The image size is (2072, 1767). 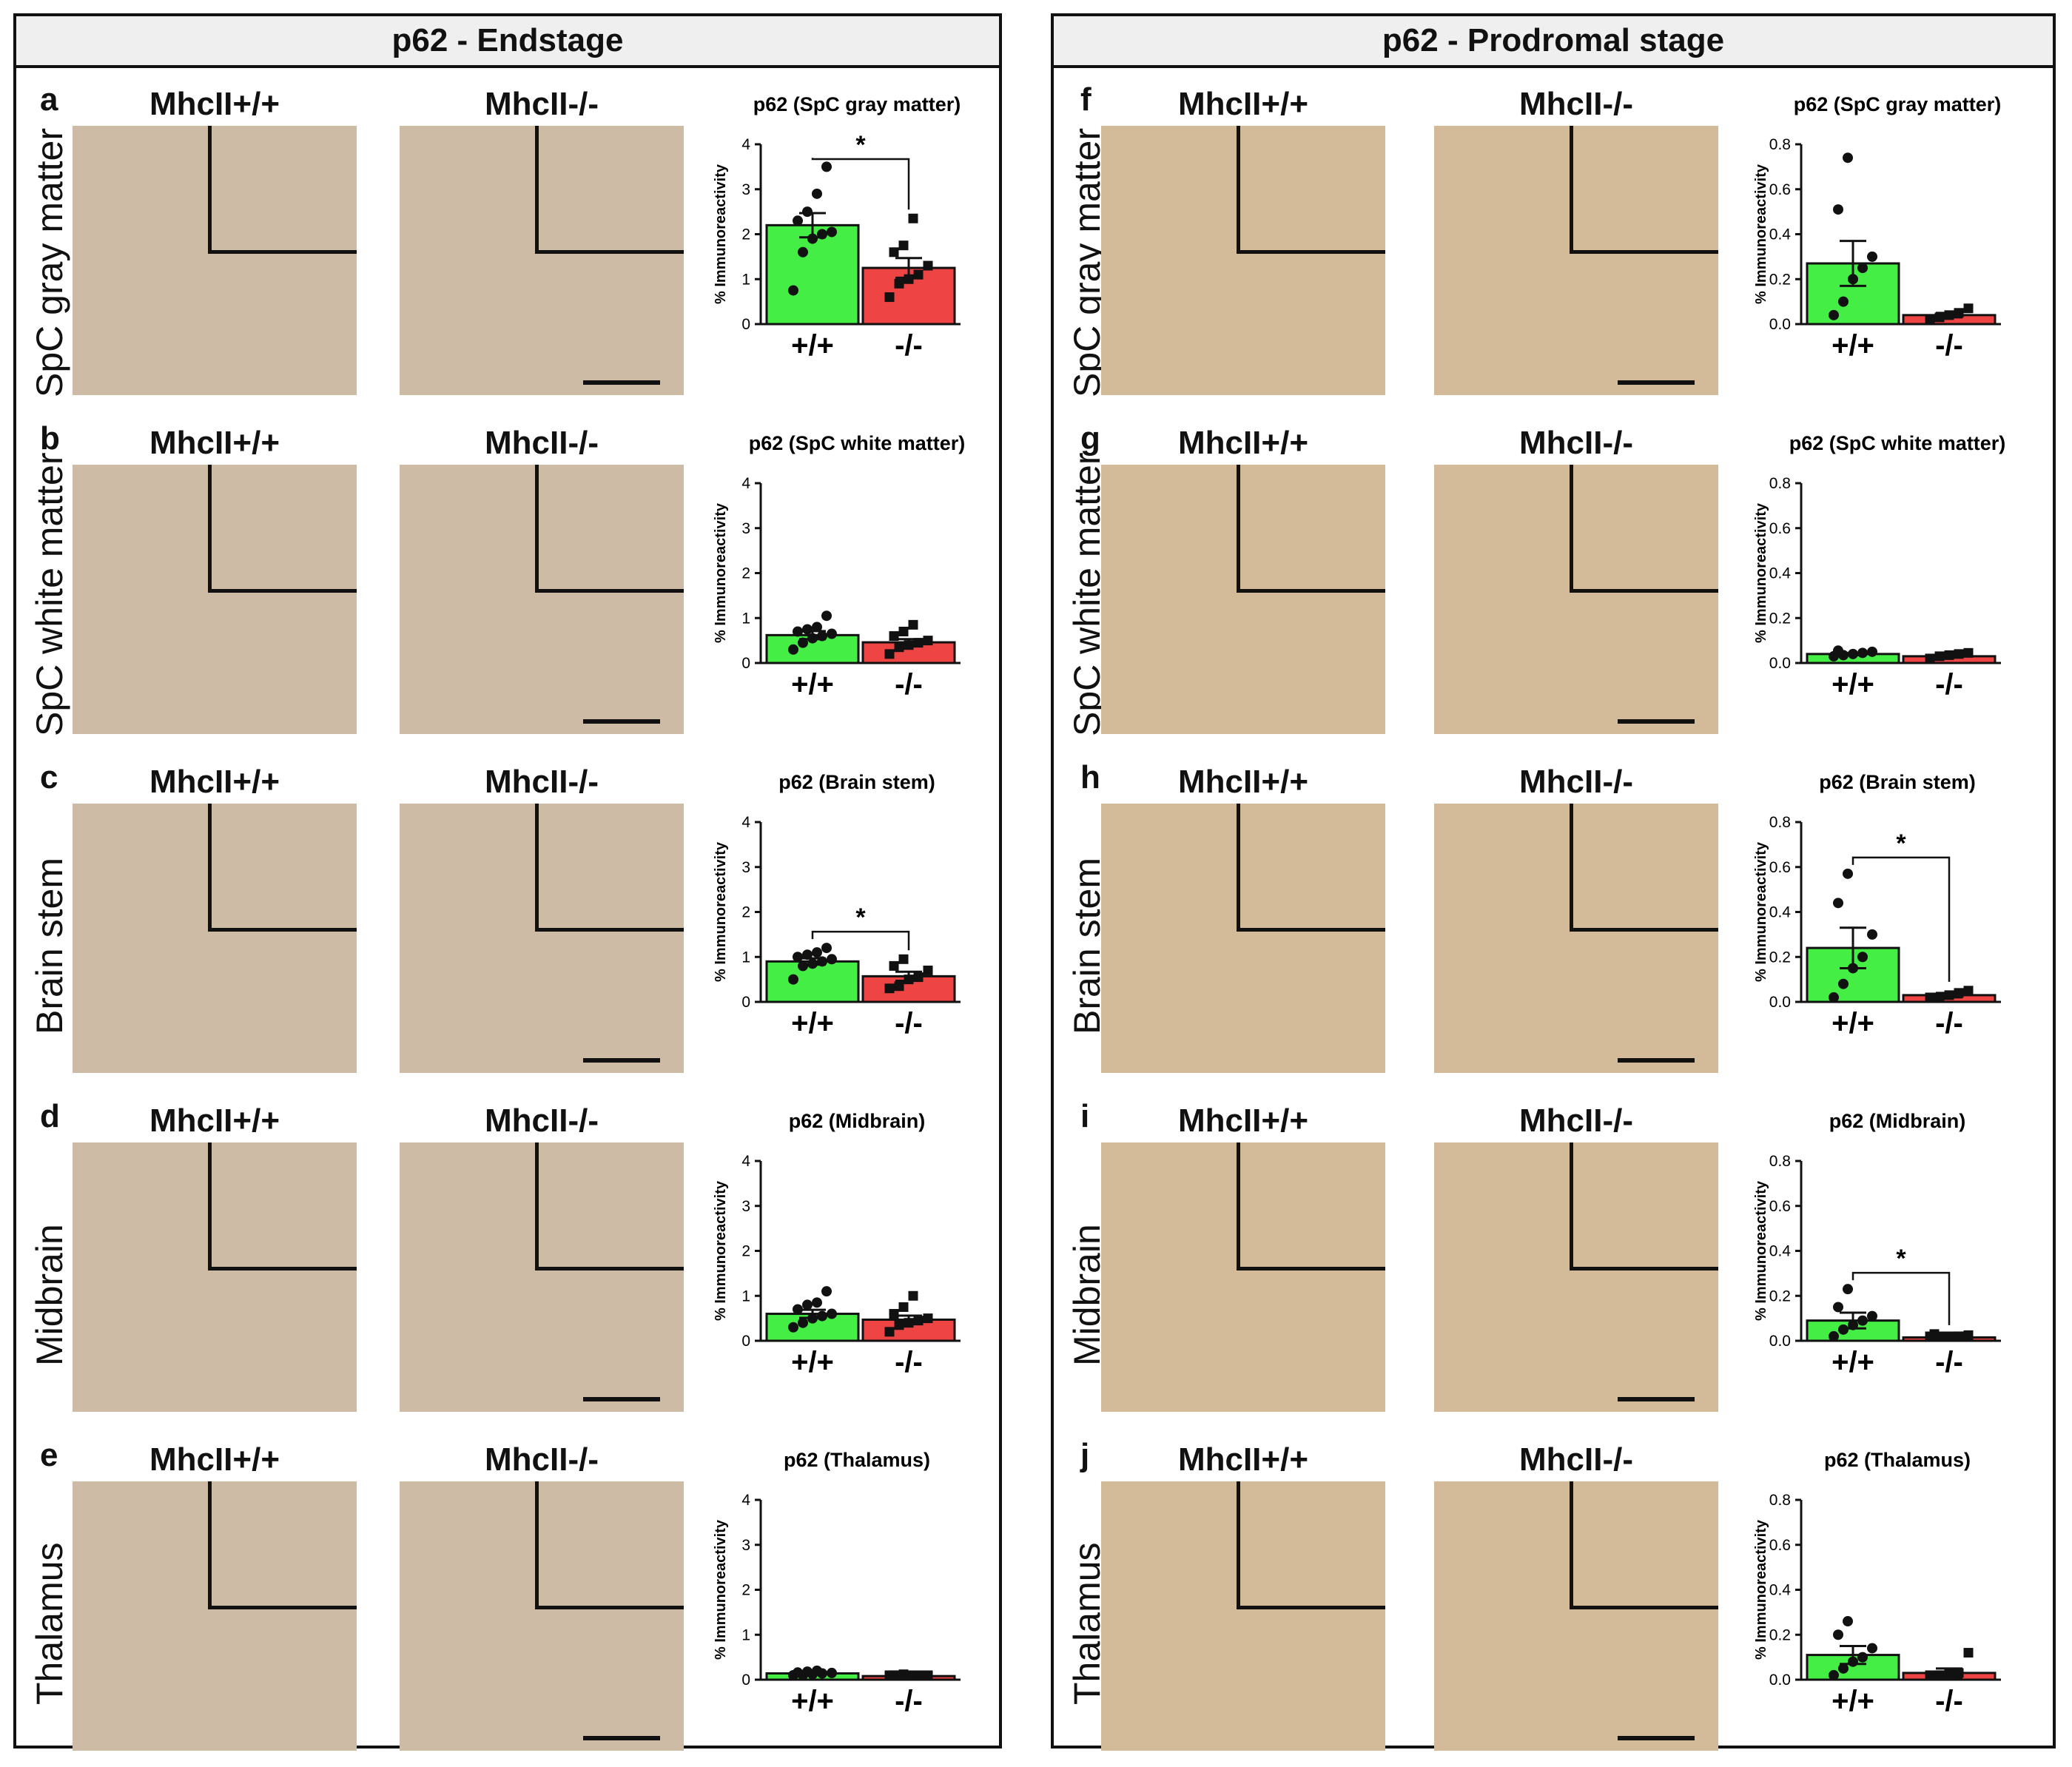 I want to click on chart-title: p62 (Midbrain), so click(x=1897, y=1121).